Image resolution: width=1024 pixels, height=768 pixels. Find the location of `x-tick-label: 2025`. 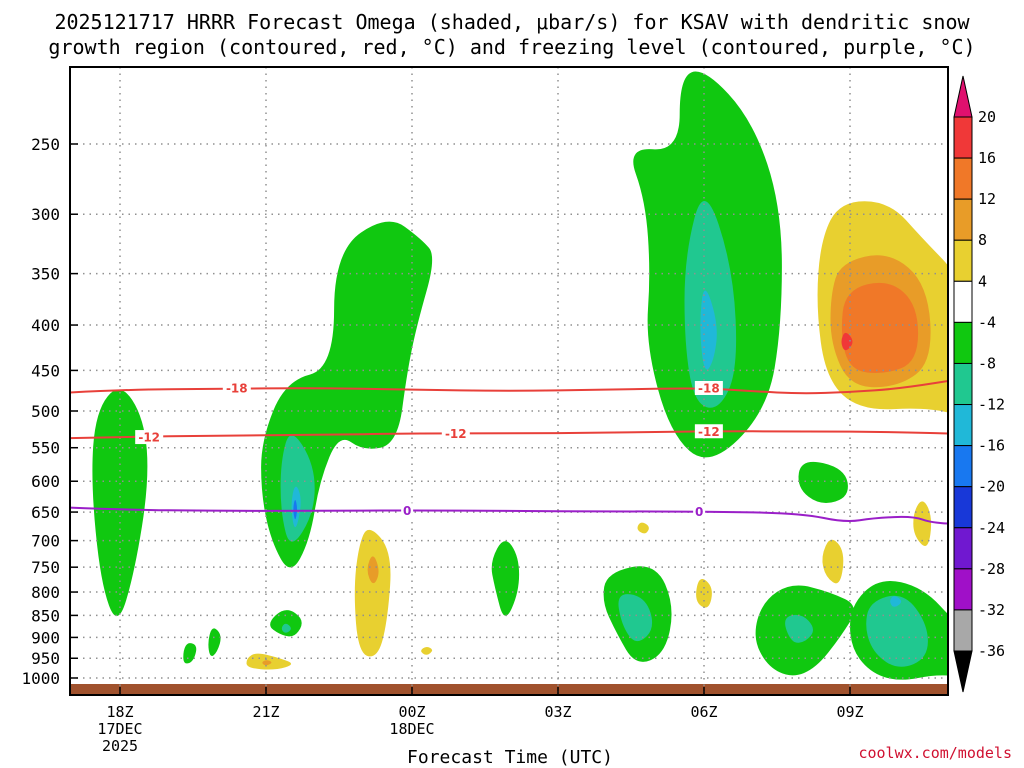

x-tick-label: 2025 is located at coordinates (120, 746).